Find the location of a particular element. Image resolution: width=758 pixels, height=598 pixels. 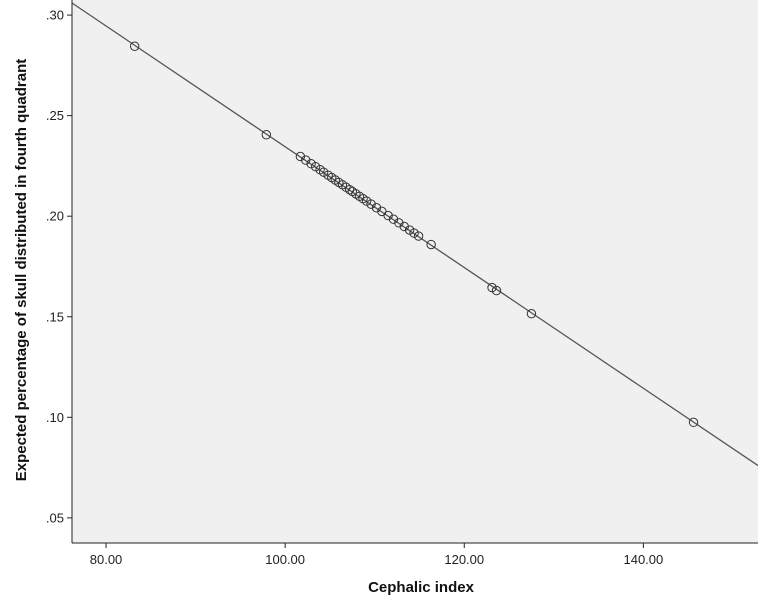

x-tick-label: 80.00 is located at coordinates (106, 559).